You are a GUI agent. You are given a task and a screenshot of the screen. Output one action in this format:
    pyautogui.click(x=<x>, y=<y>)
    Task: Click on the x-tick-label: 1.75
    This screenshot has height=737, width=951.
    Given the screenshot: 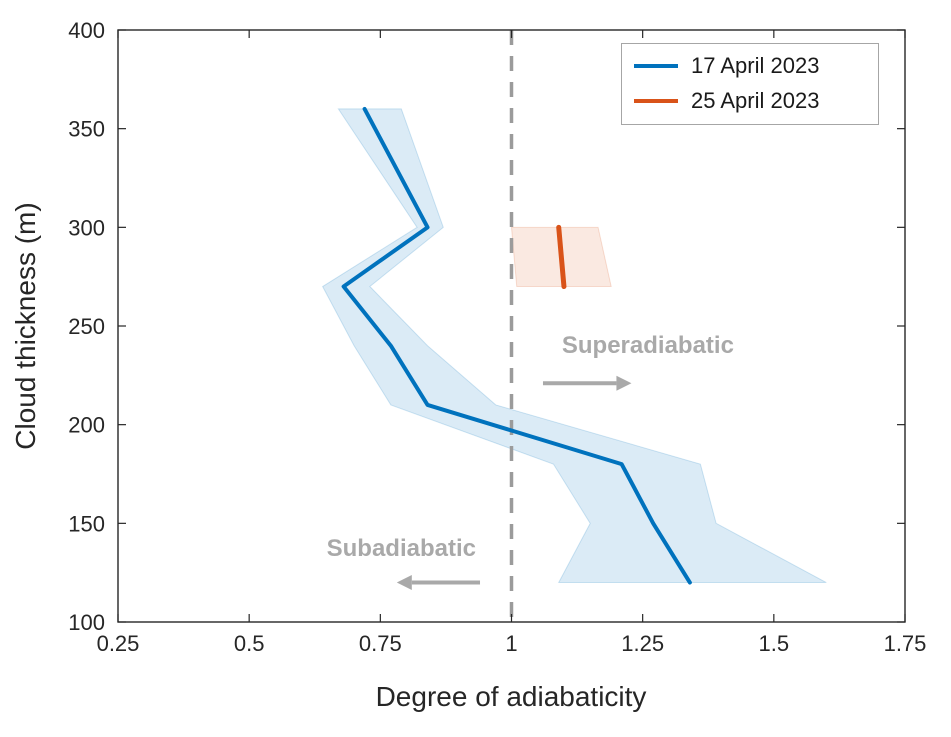 What is the action you would take?
    pyautogui.click(x=905, y=643)
    